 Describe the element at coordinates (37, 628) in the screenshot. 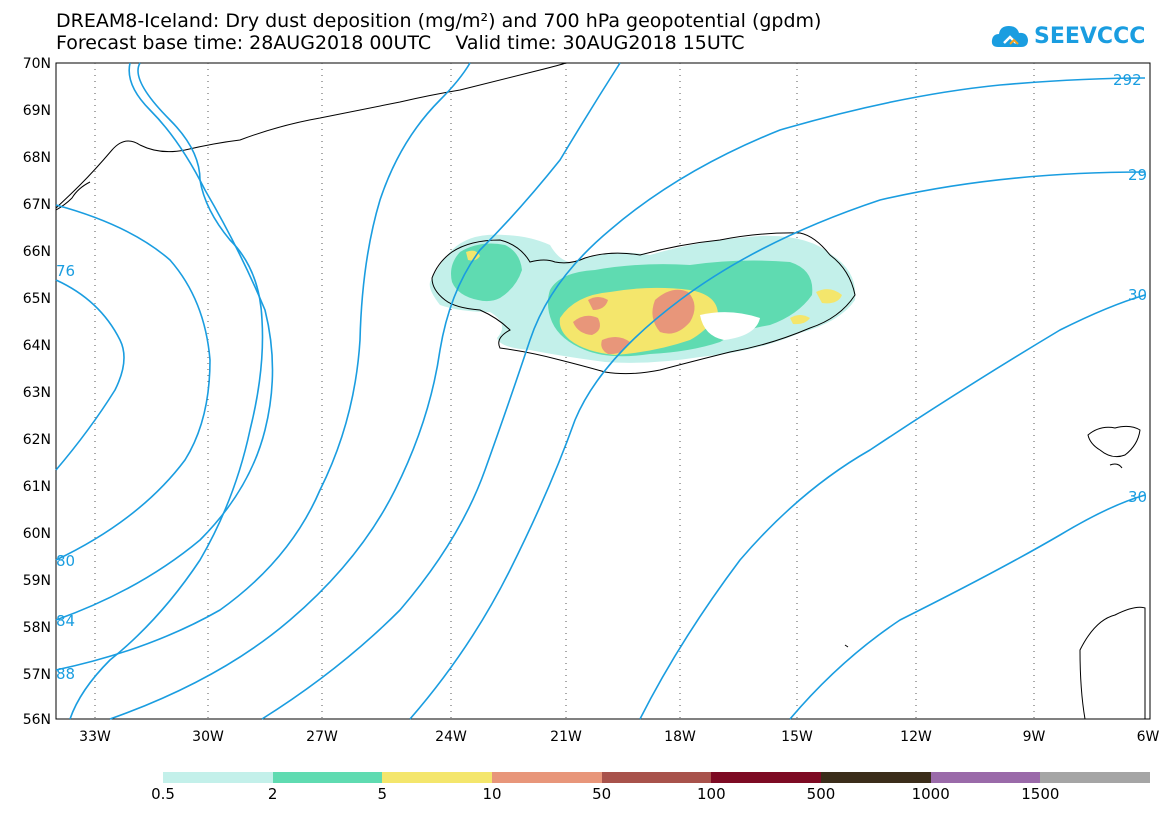

I see `lat-label: 58N` at that location.